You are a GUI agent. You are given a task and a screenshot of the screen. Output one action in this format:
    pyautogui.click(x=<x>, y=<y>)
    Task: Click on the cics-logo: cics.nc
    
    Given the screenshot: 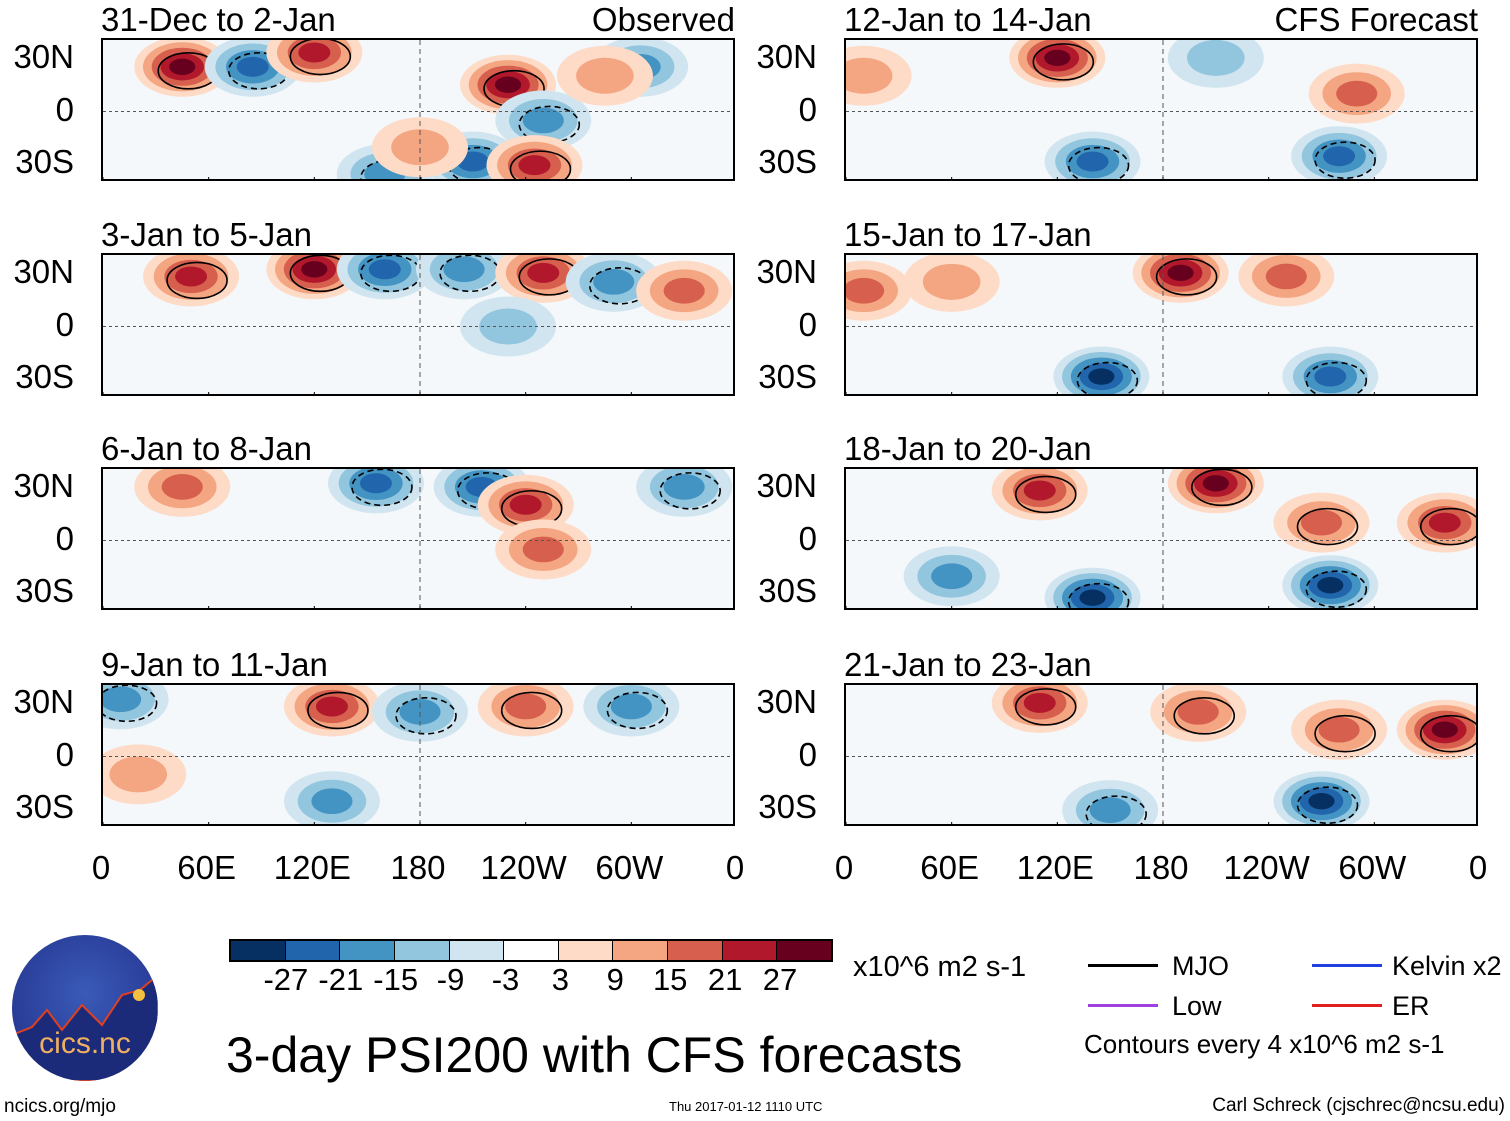 What is the action you would take?
    pyautogui.click(x=85, y=1008)
    